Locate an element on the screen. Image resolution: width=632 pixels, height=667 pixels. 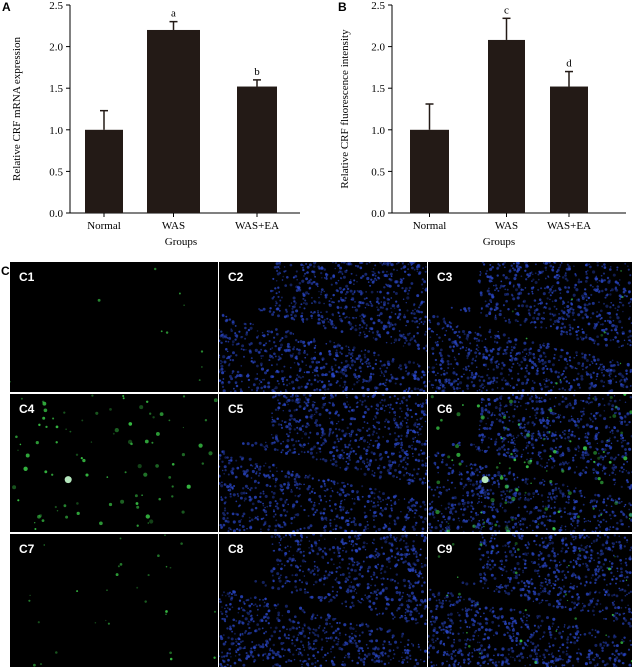
y-tick-label-b: 2.0 is located at coordinates (378, 48).